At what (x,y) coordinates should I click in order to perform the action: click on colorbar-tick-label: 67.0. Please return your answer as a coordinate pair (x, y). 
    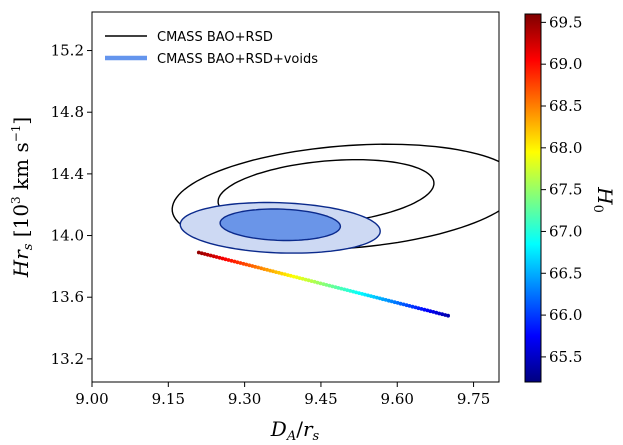
    Looking at the image, I should click on (565, 231).